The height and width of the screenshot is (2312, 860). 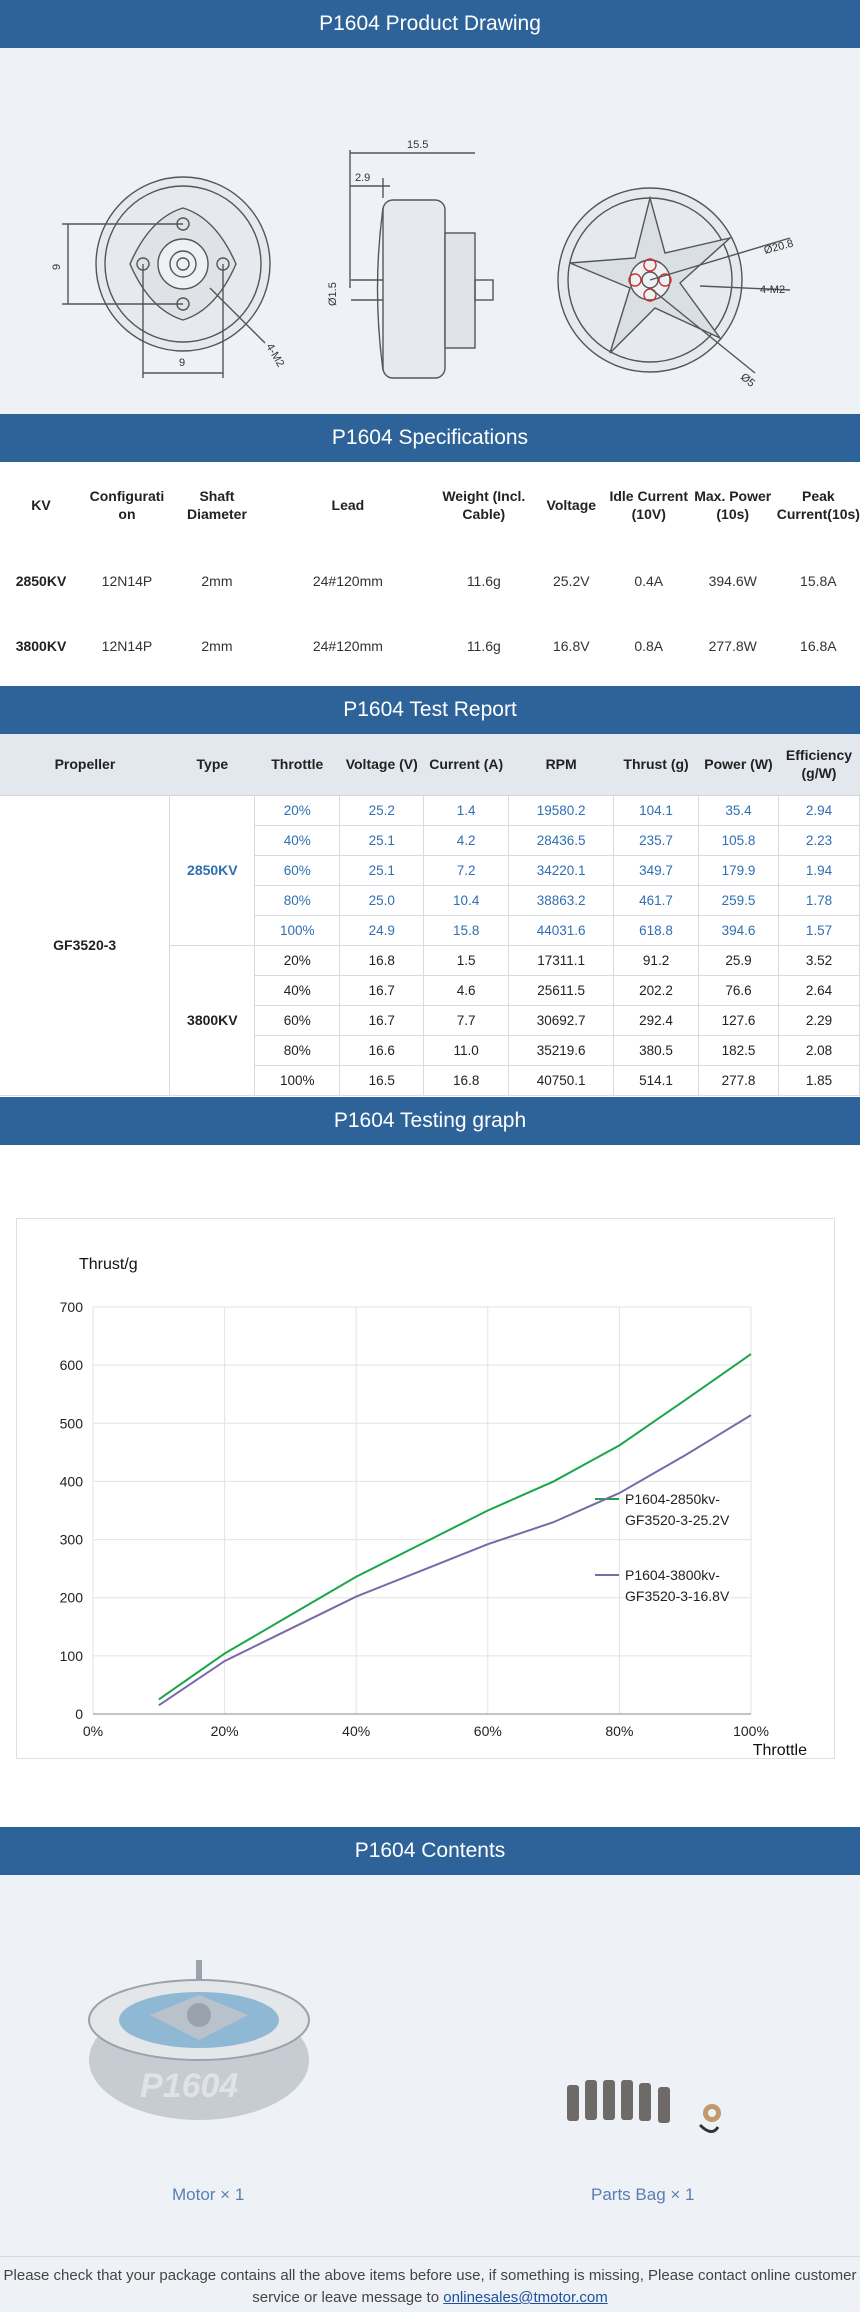 What do you see at coordinates (738, 1080) in the screenshot?
I see `report-cell: 277.8` at bounding box center [738, 1080].